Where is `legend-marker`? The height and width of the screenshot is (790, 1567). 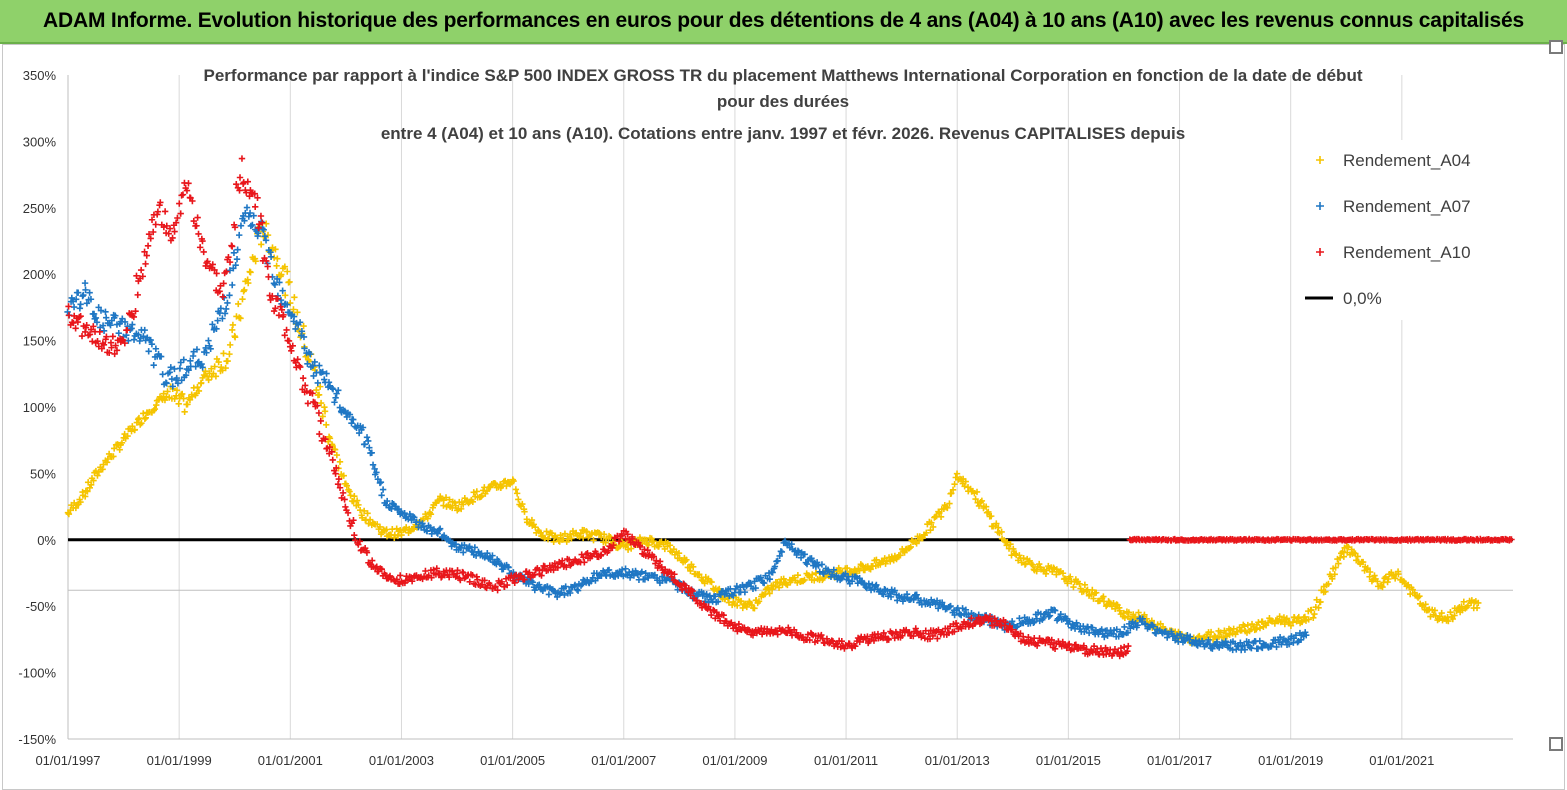
legend-marker is located at coordinates (1320, 160).